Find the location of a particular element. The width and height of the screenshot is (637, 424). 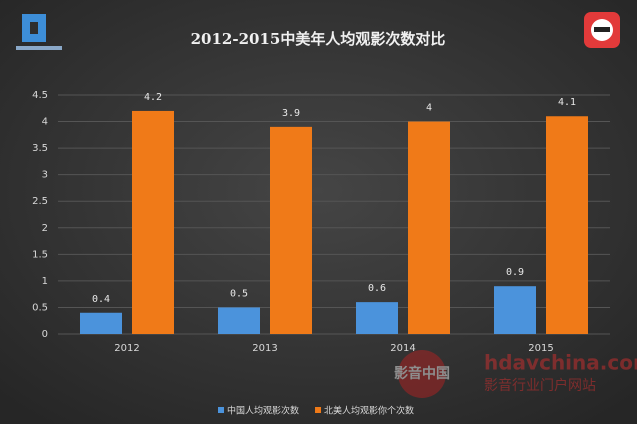

watermark-slogan: 影音行业门户网站 is located at coordinates (540, 385).